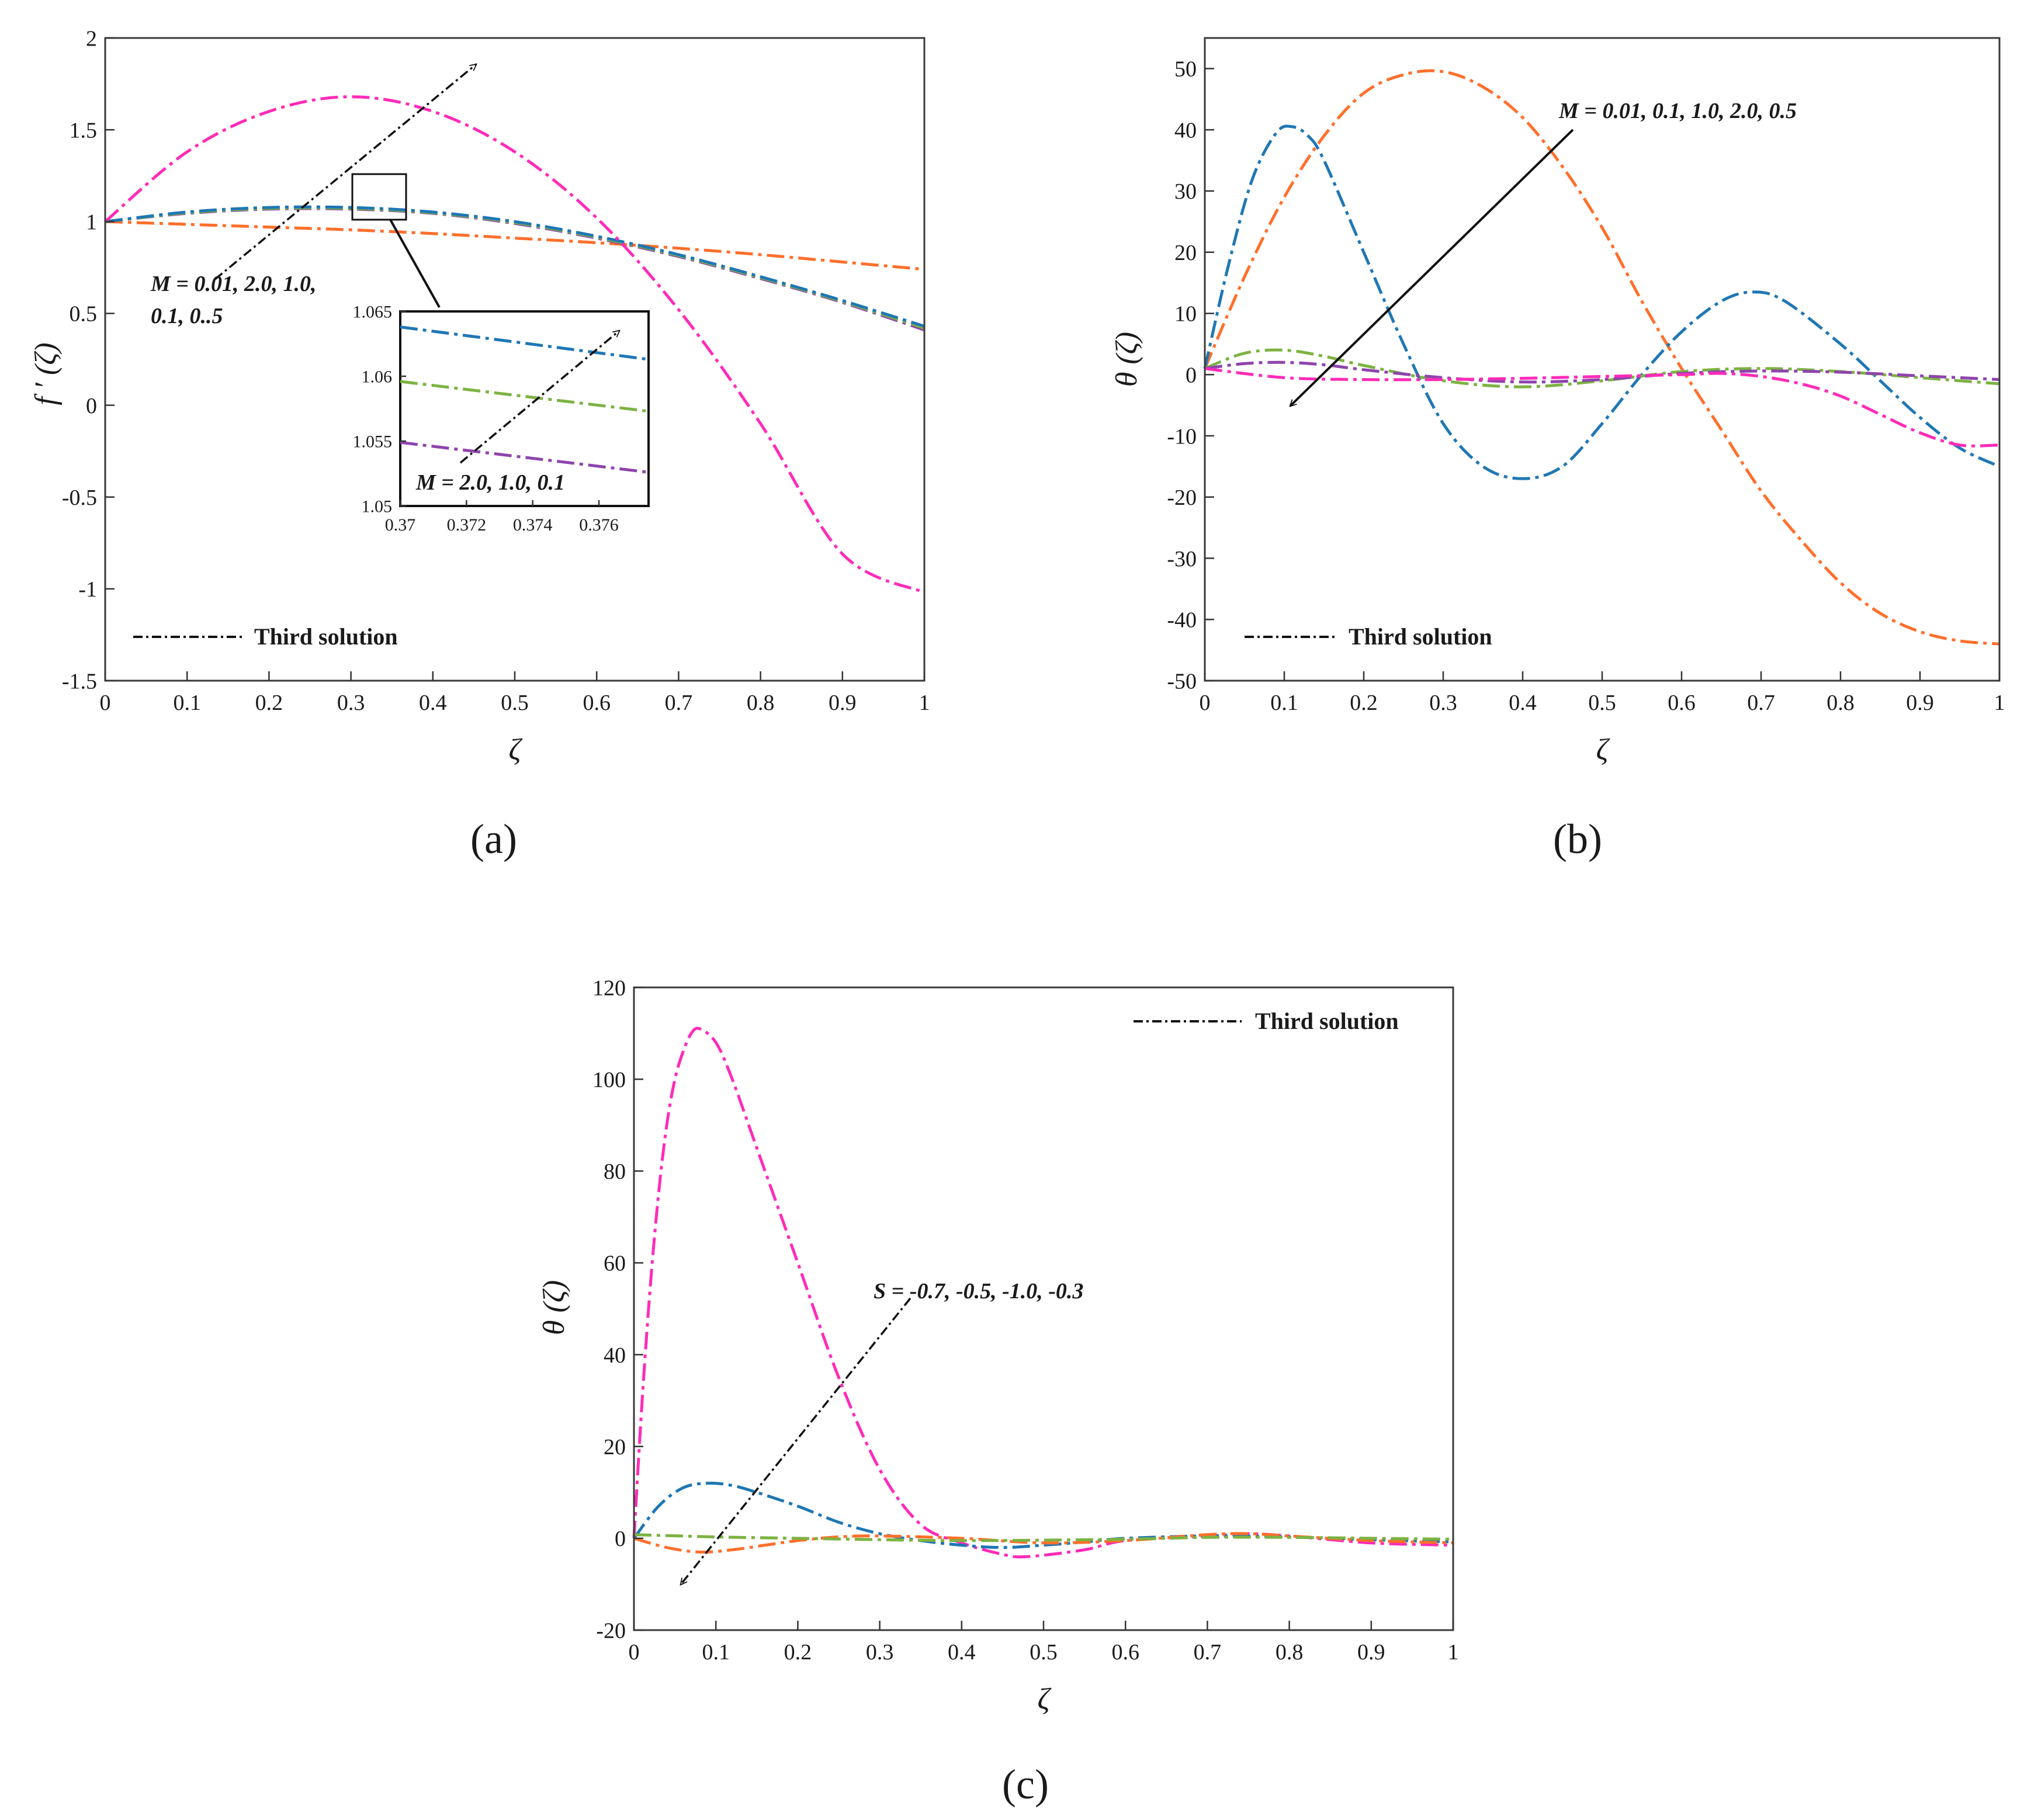 The height and width of the screenshot is (1820, 2024). I want to click on y-tick-label: 0.5, so click(84, 314).